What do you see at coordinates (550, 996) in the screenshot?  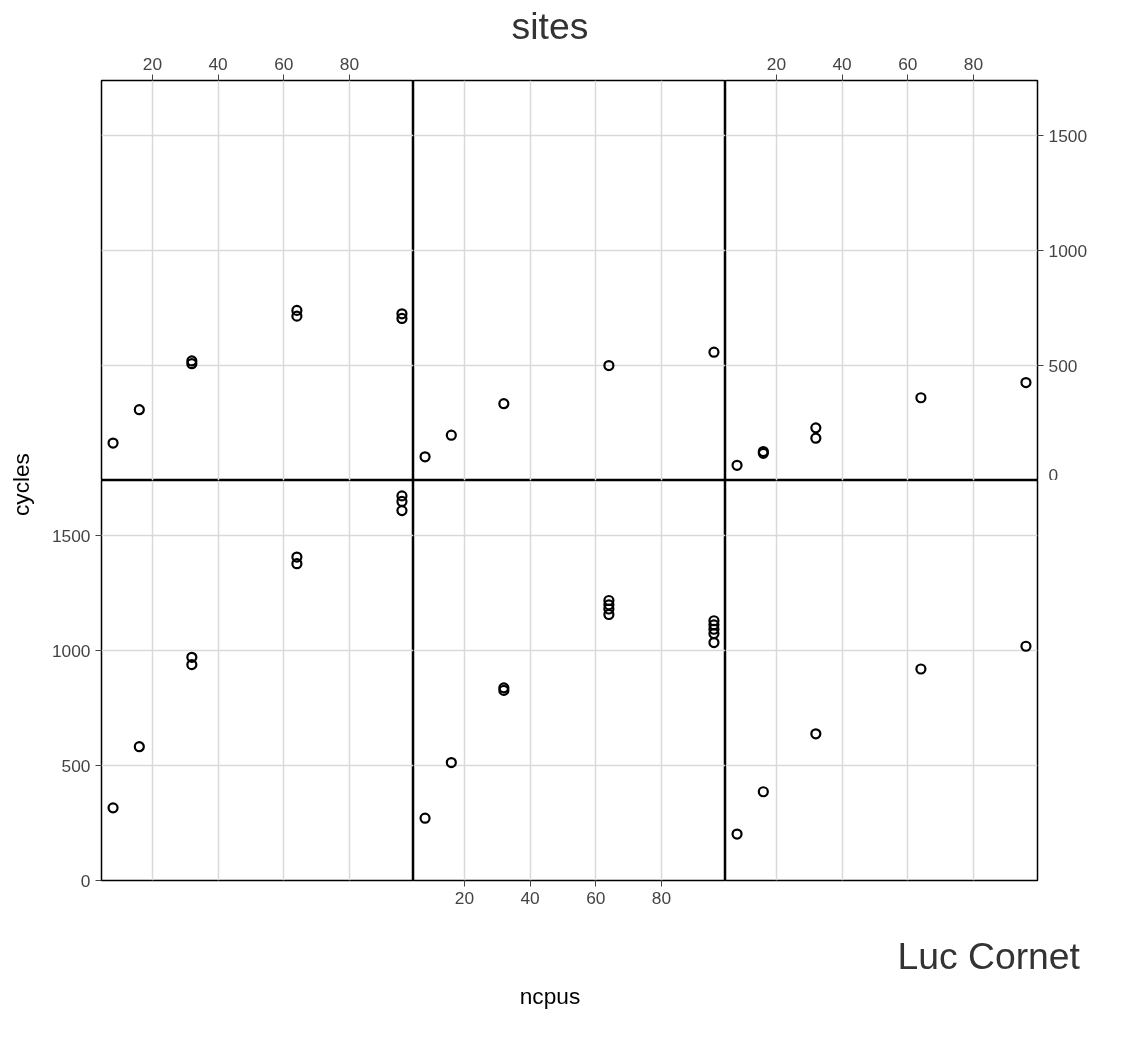 I see `x-axis-title: ncpus` at bounding box center [550, 996].